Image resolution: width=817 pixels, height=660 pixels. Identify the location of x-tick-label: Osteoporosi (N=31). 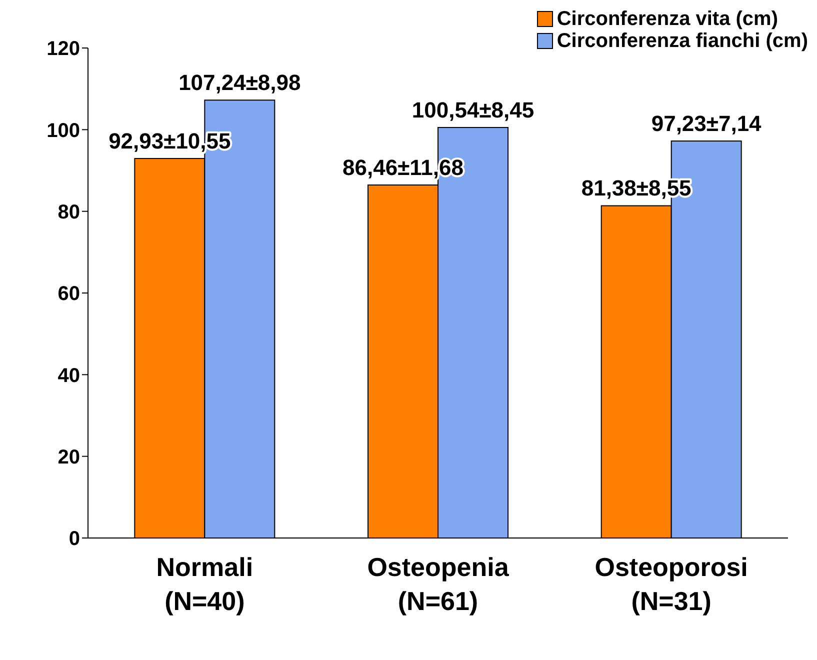
(671, 584).